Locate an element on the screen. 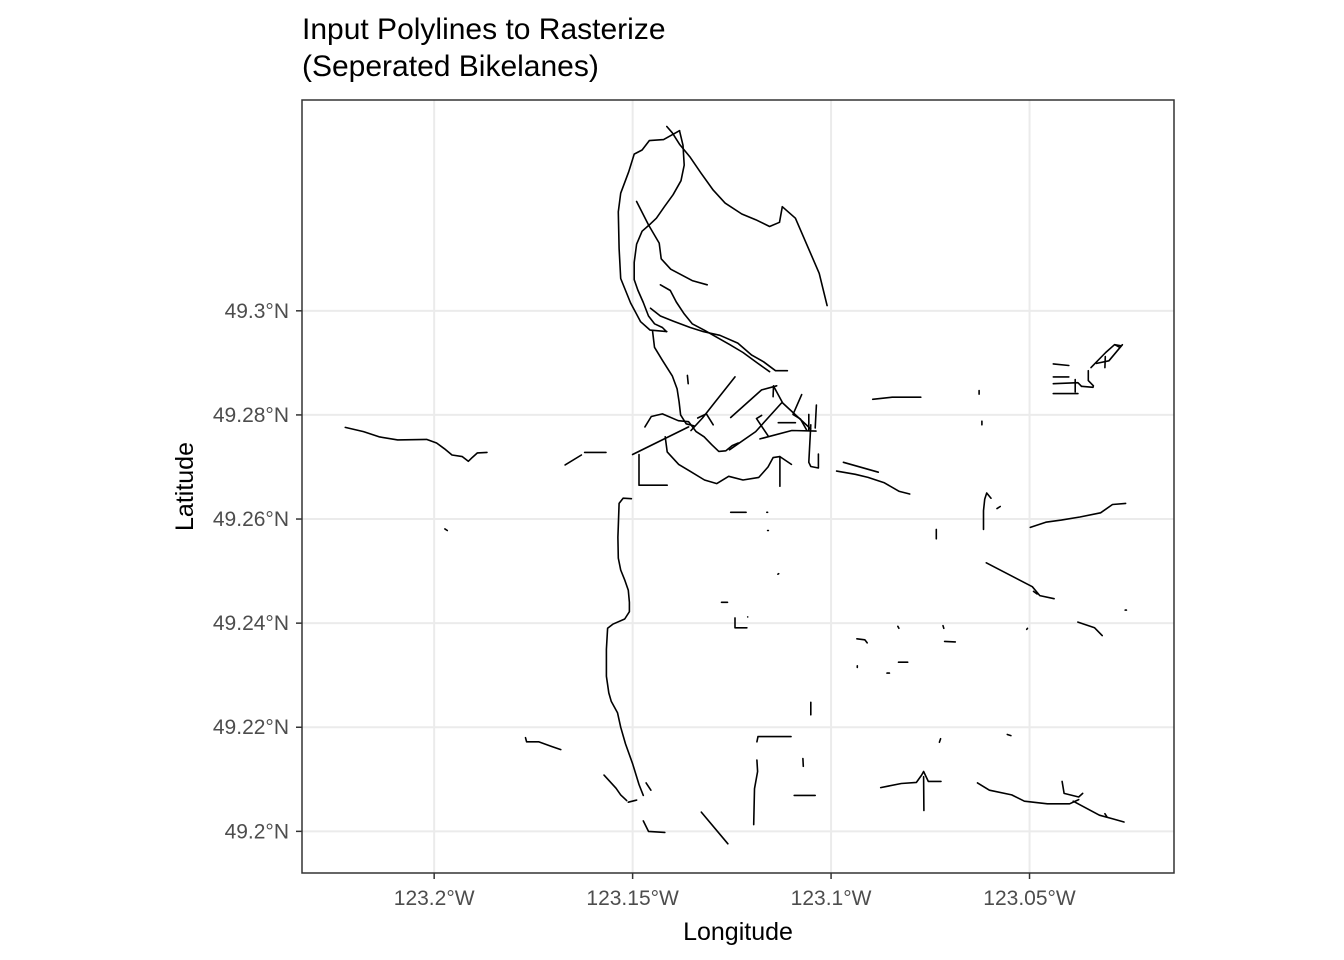  x-tick-label: 123.15°W is located at coordinates (632, 898).